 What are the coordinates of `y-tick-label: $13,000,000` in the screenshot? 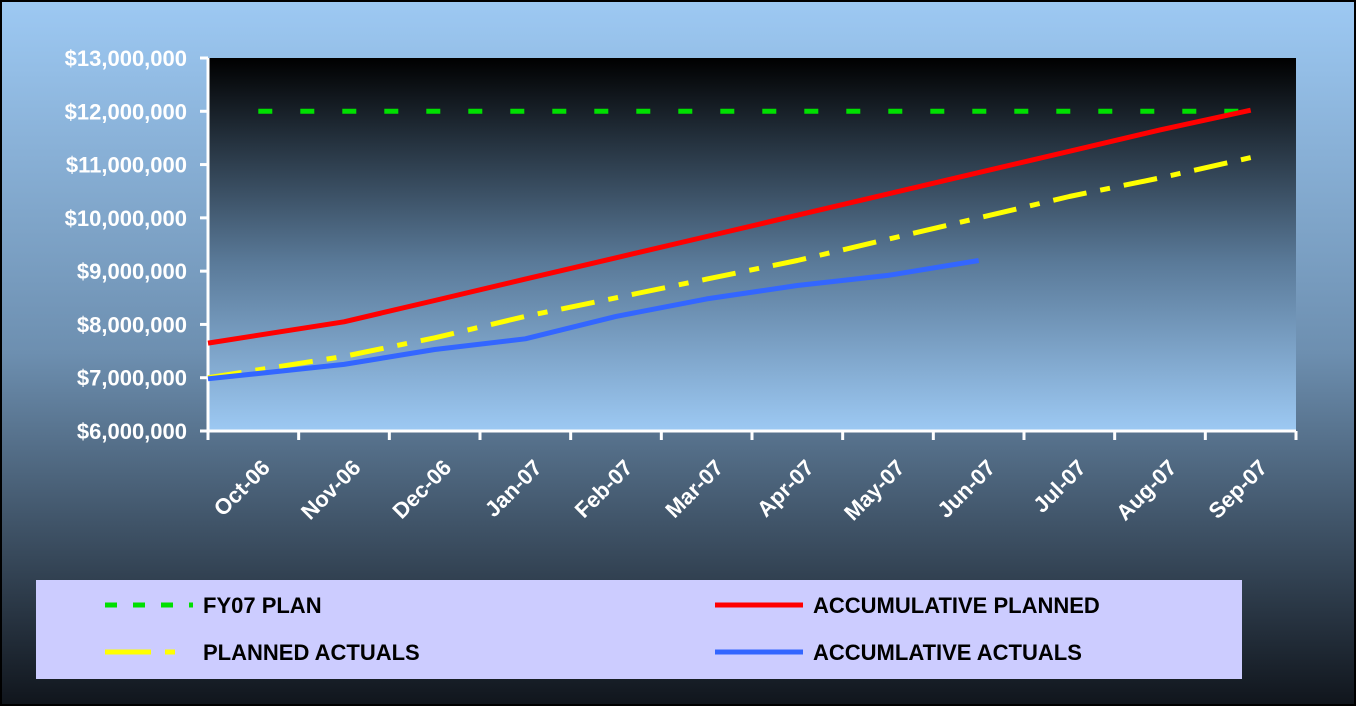 It's located at (126, 58).